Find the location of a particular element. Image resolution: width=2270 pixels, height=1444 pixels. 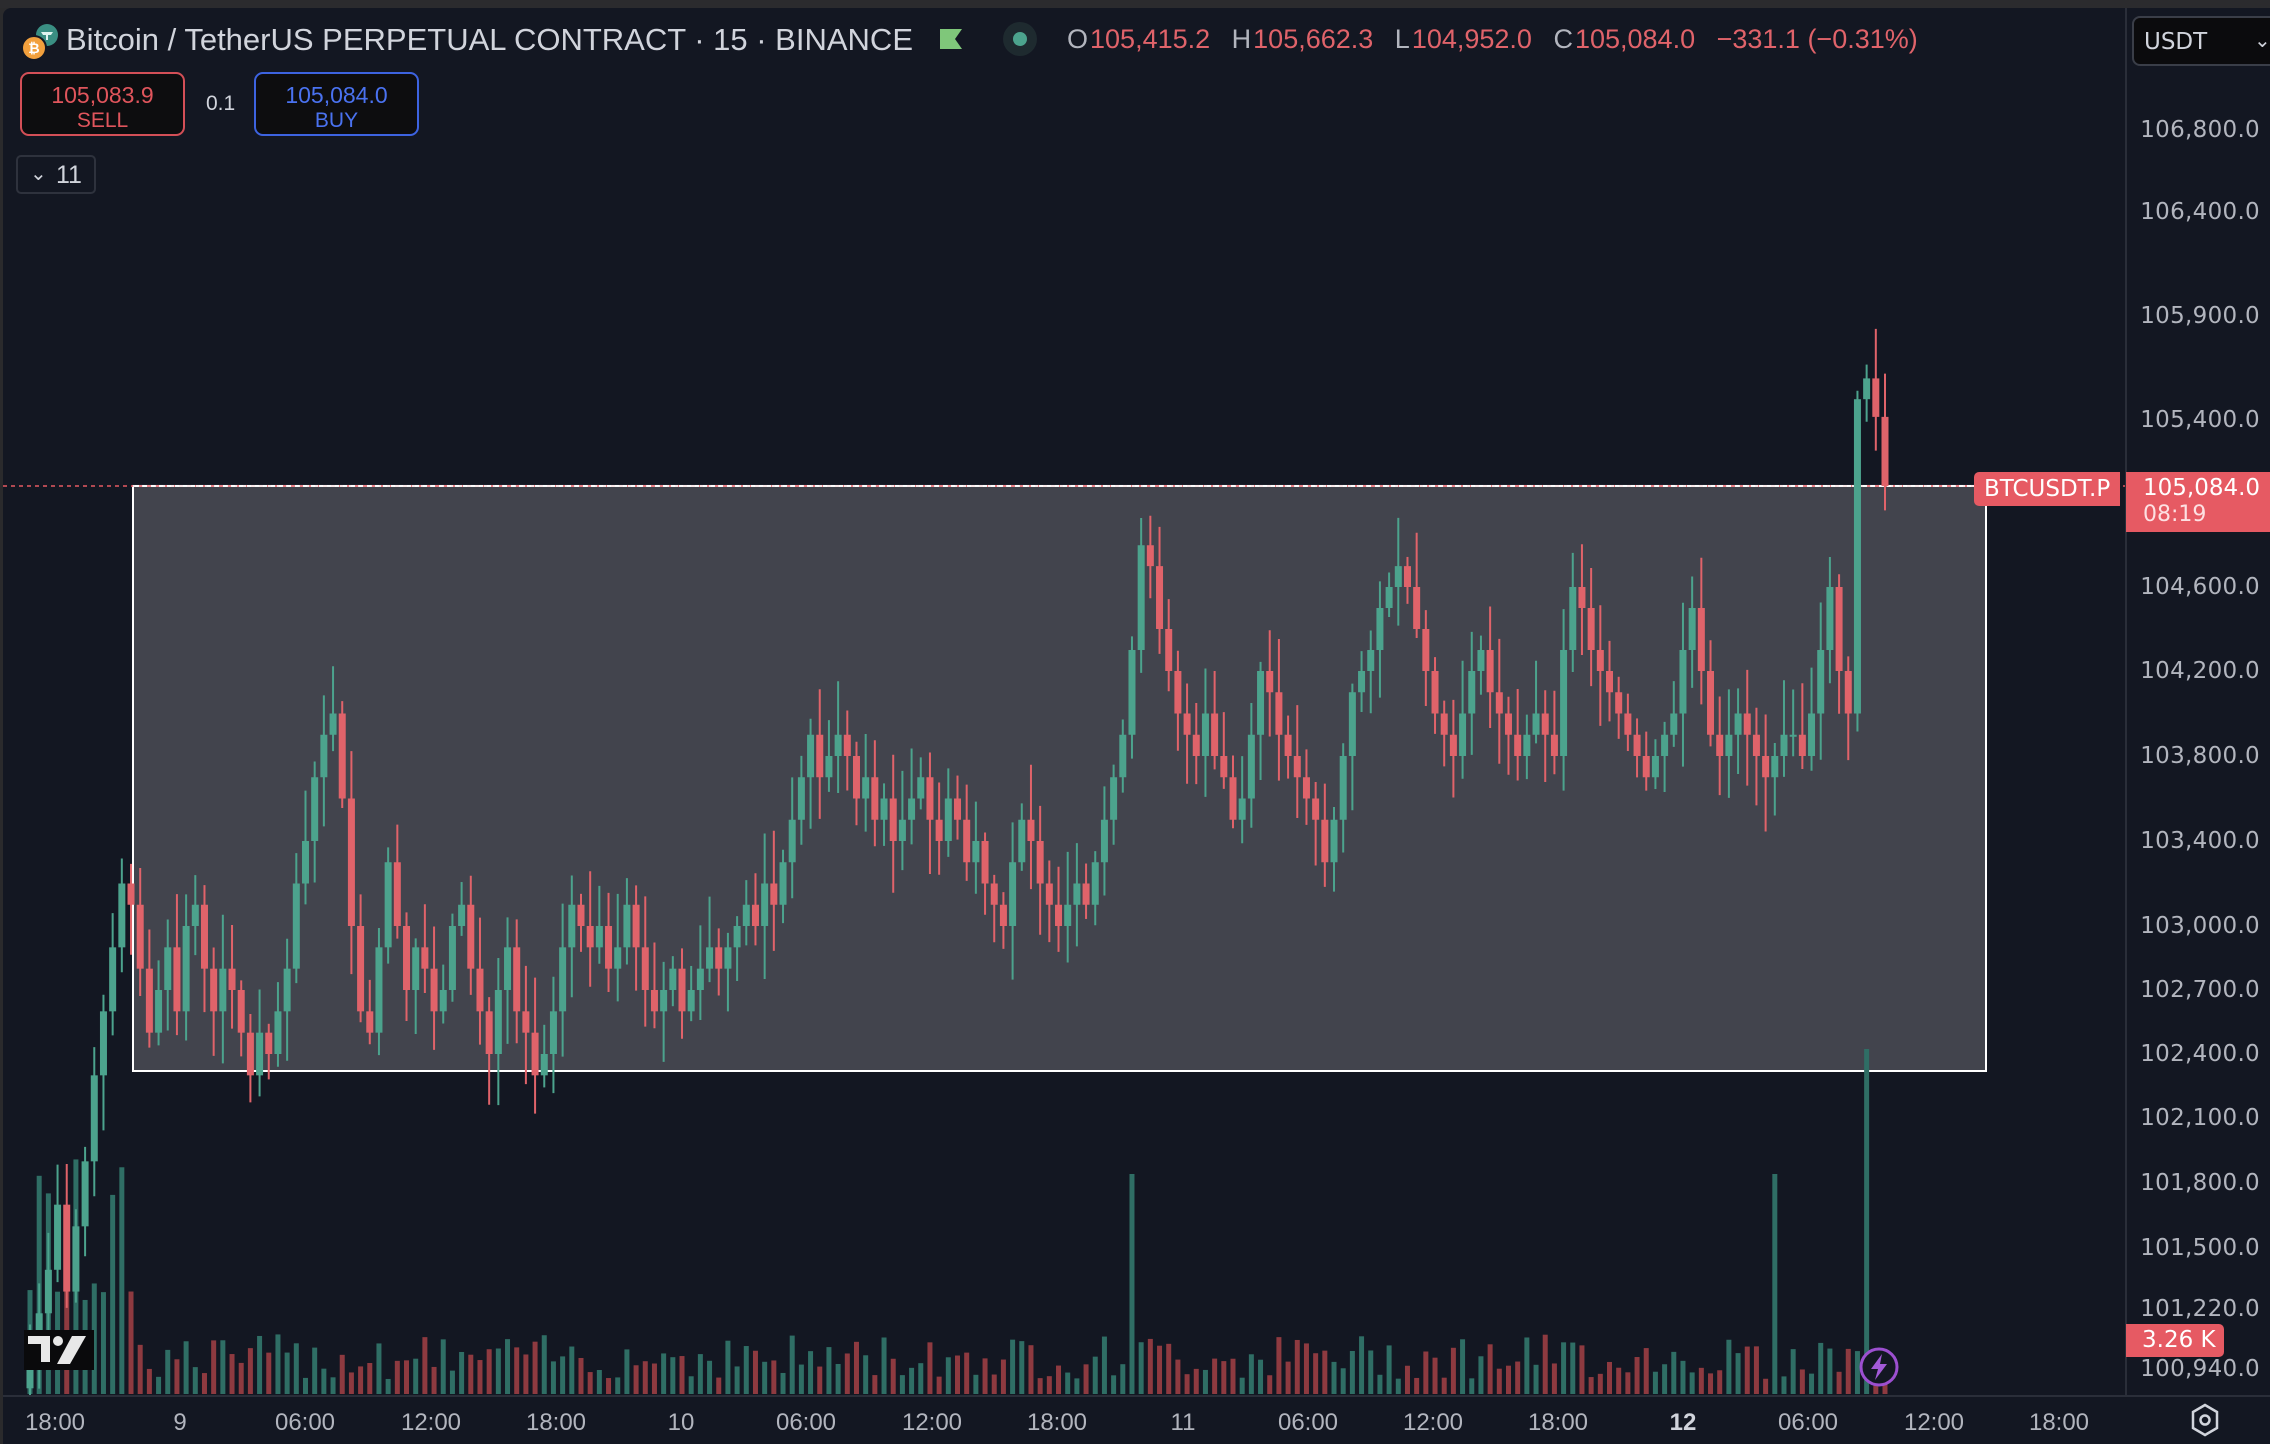

sell-label: SELL is located at coordinates (102, 120).